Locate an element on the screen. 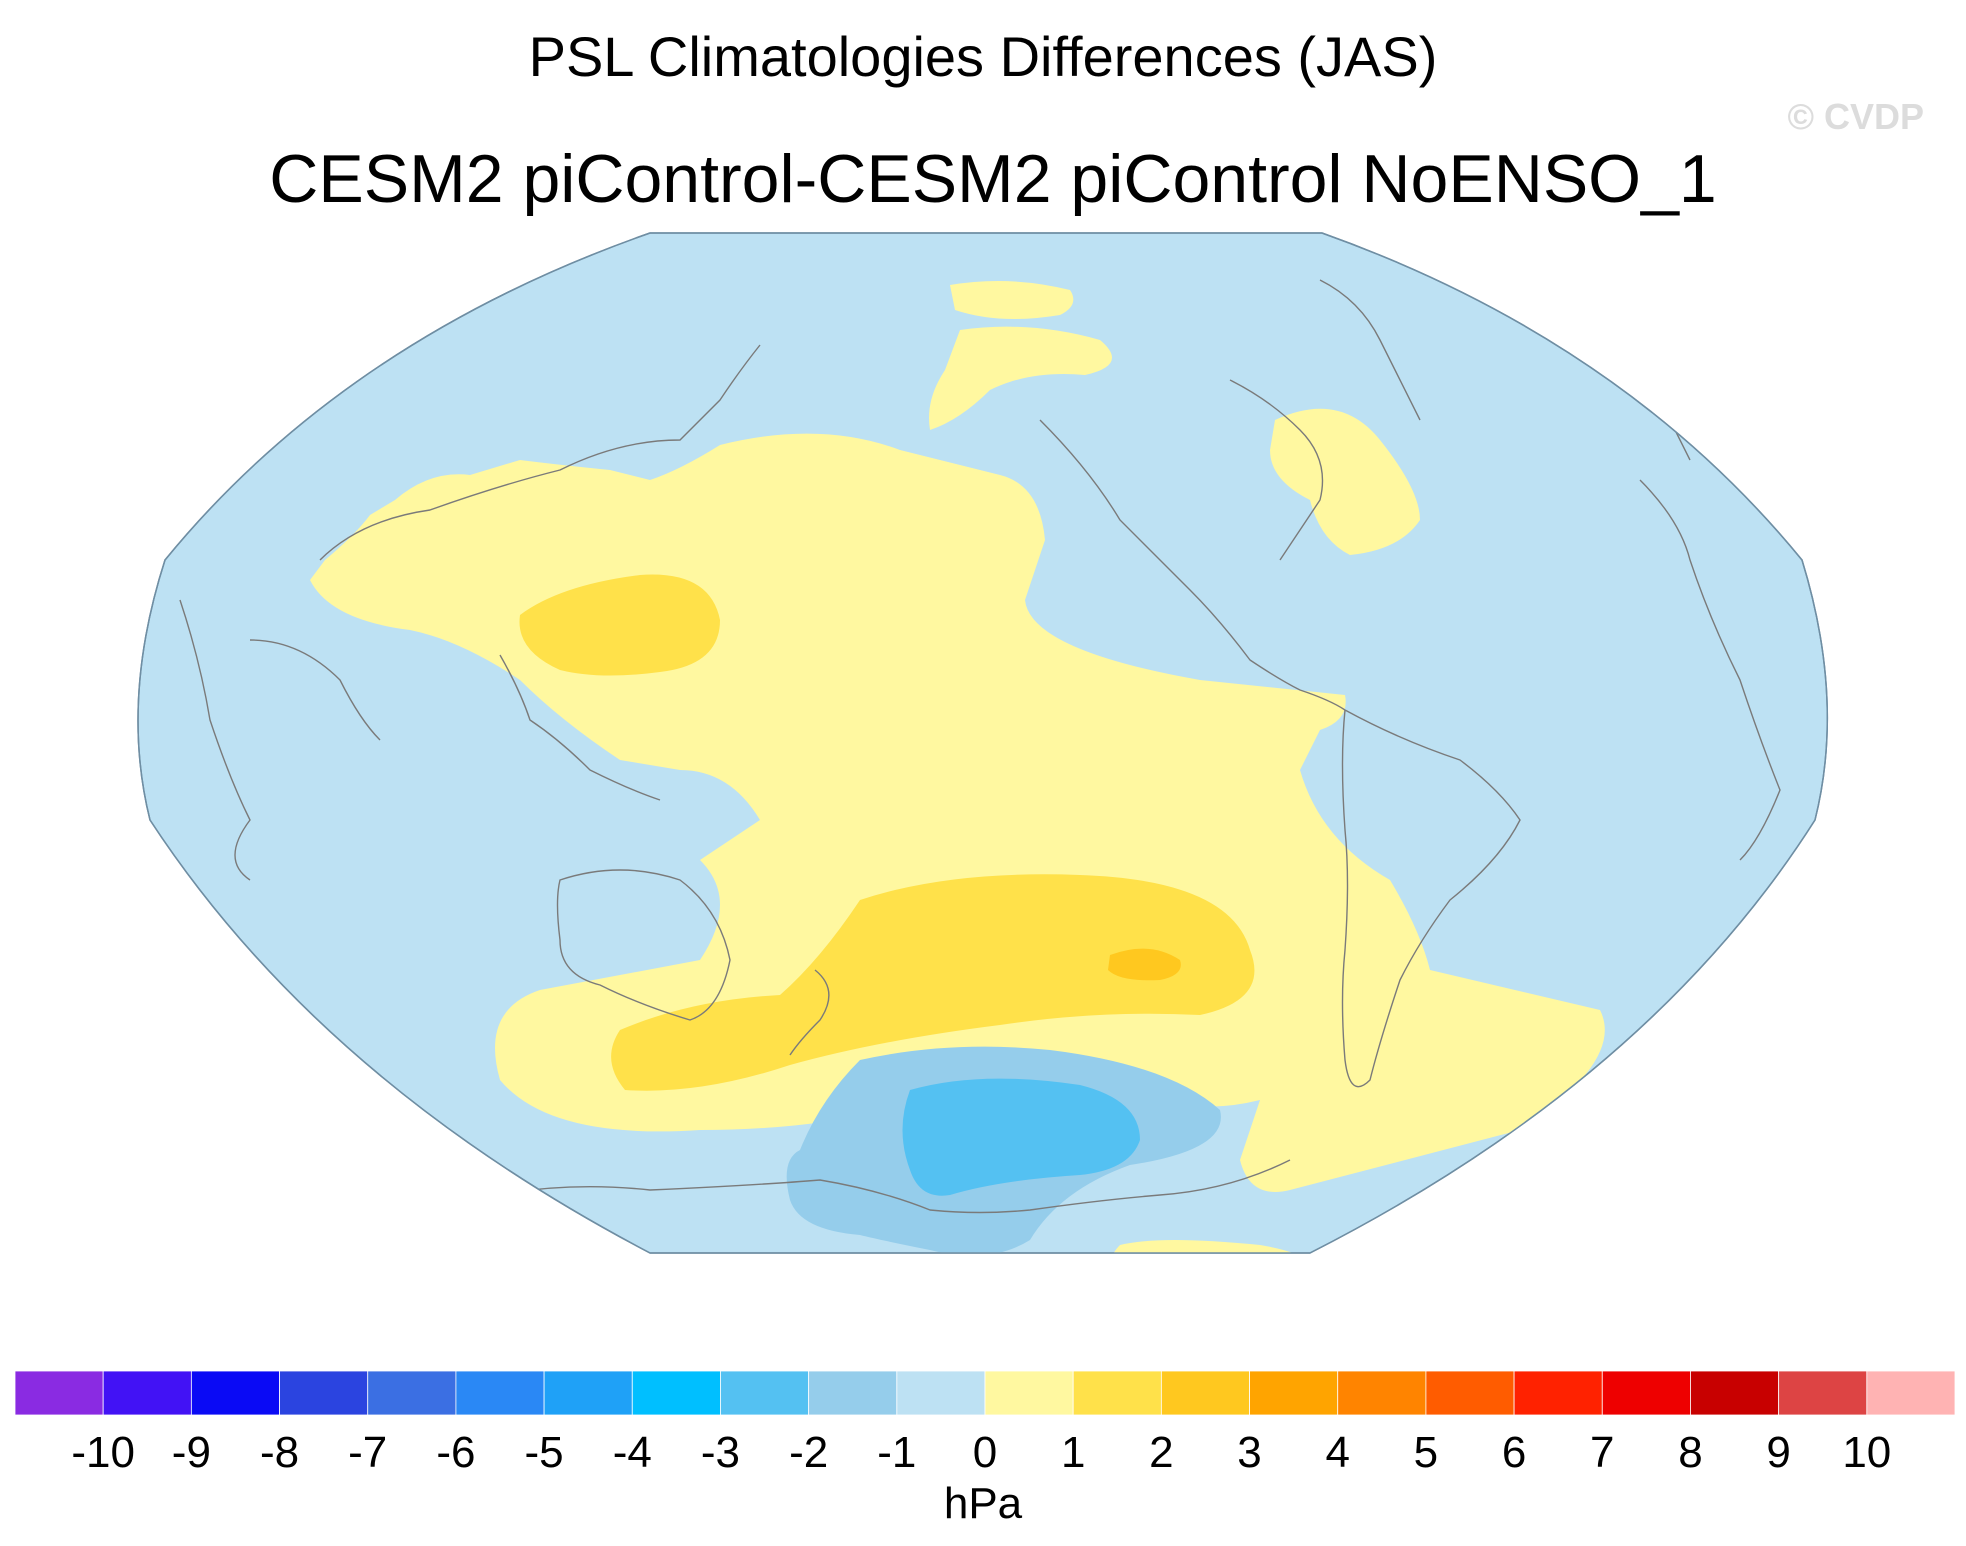 This screenshot has width=1966, height=1546. colorbar-tick-label: -10 is located at coordinates (103, 1452).